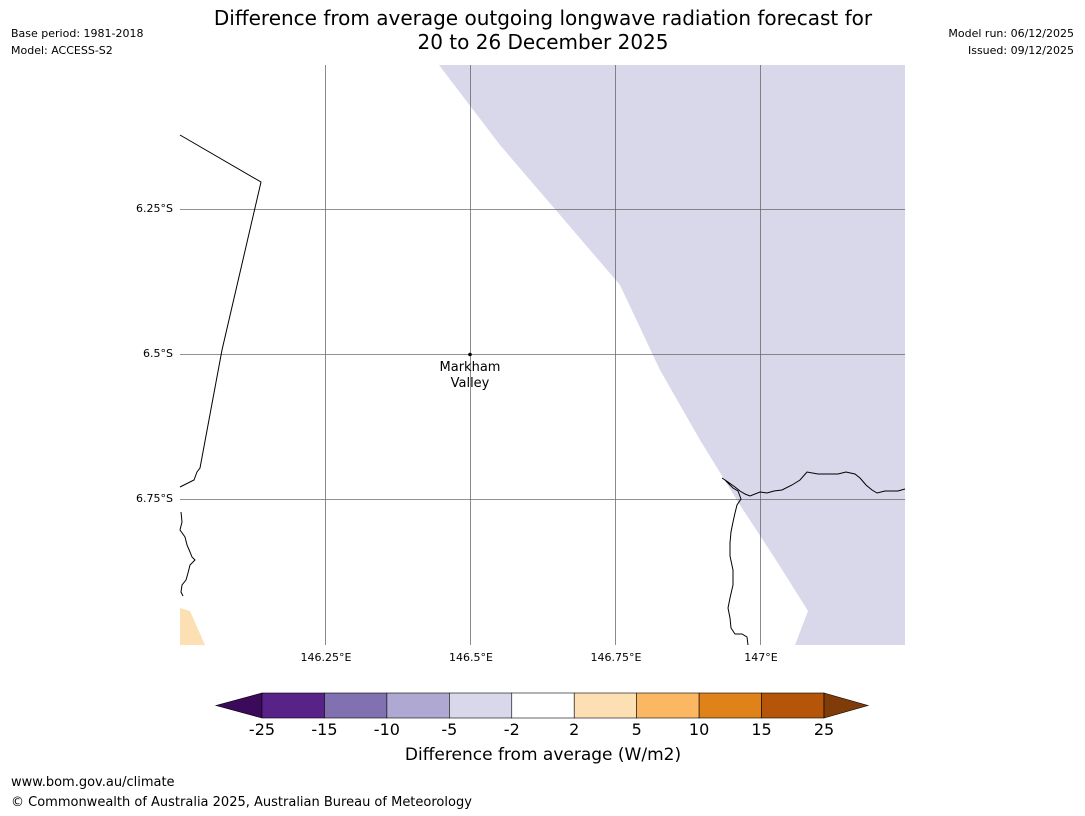 This screenshot has height=816, width=1085. What do you see at coordinates (326, 657) in the screenshot?
I see `lon-label-146-25: 146.25°E` at bounding box center [326, 657].